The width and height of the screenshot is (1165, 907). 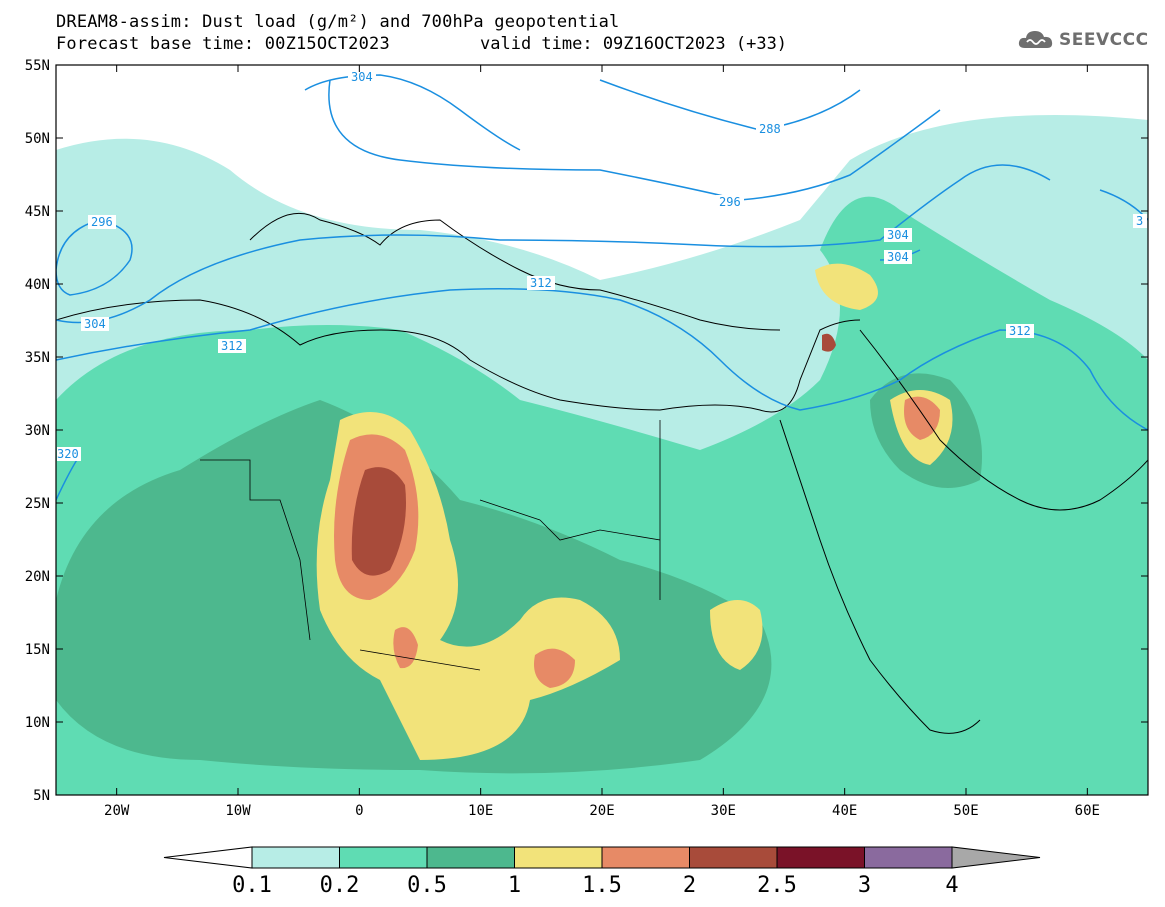 What do you see at coordinates (951, 885) in the screenshot?
I see `colorbar-label: 4` at bounding box center [951, 885].